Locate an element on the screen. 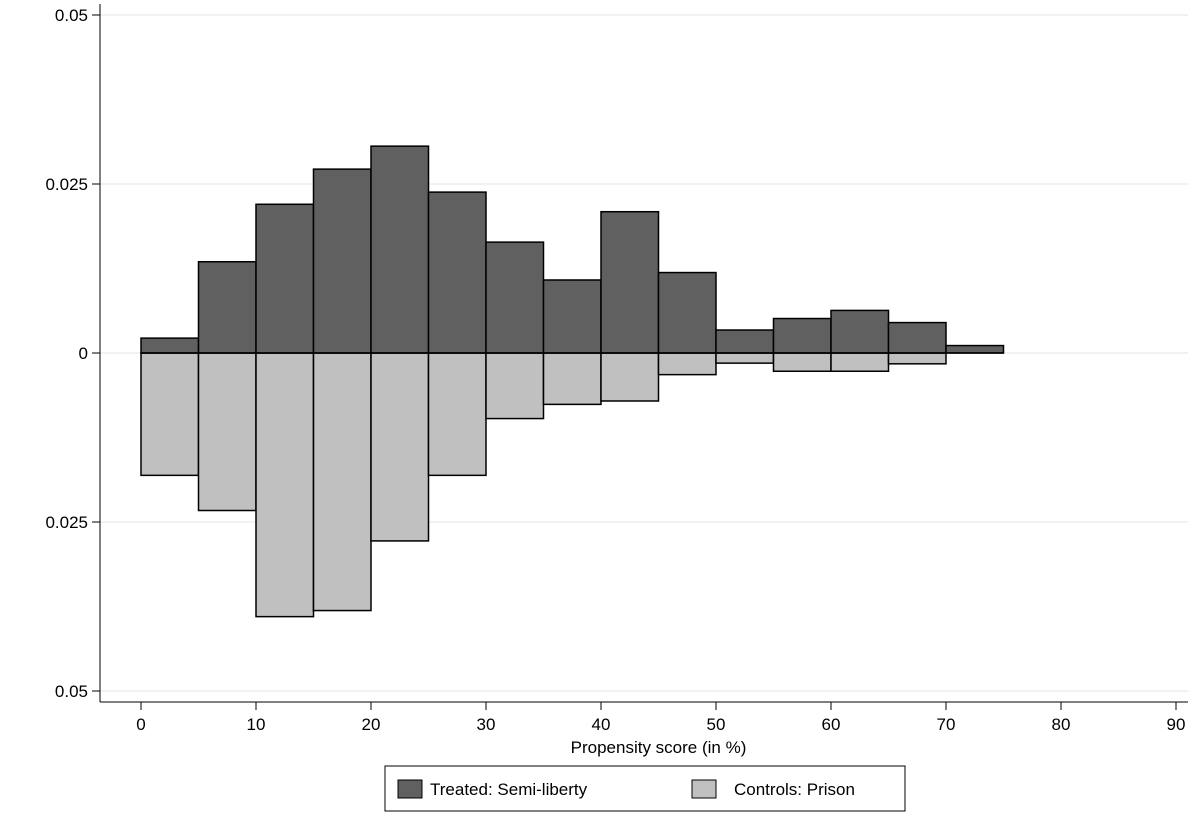  legend-label-controls: Controls: Prison is located at coordinates (794, 789).